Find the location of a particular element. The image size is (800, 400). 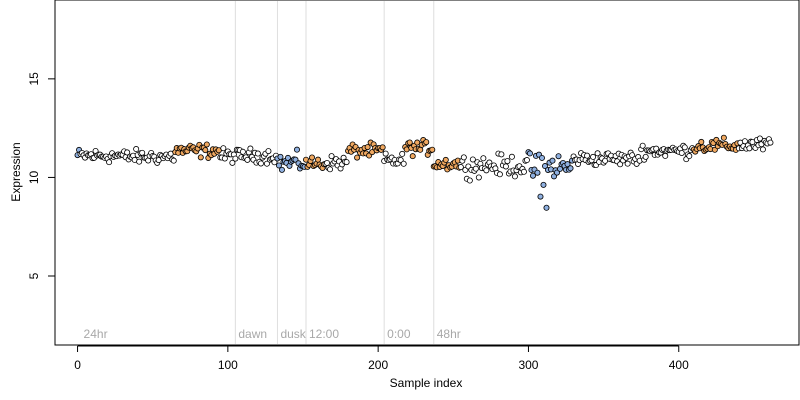

y-axis-title: Expression is located at coordinates (16, 171).